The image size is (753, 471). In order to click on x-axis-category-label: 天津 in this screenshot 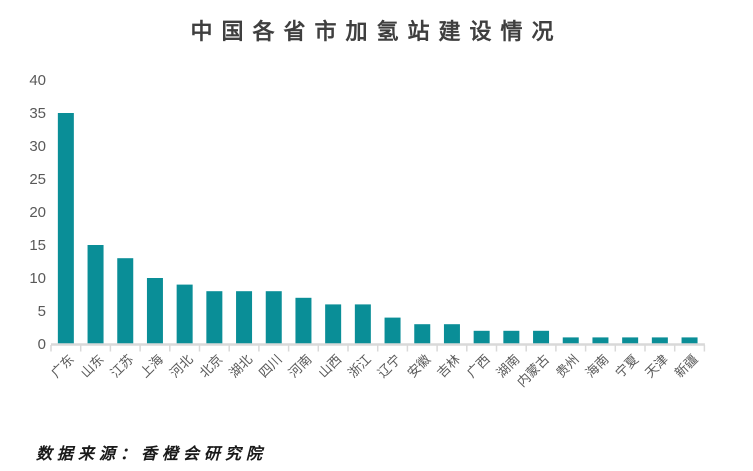, I will do `click(656, 366)`.